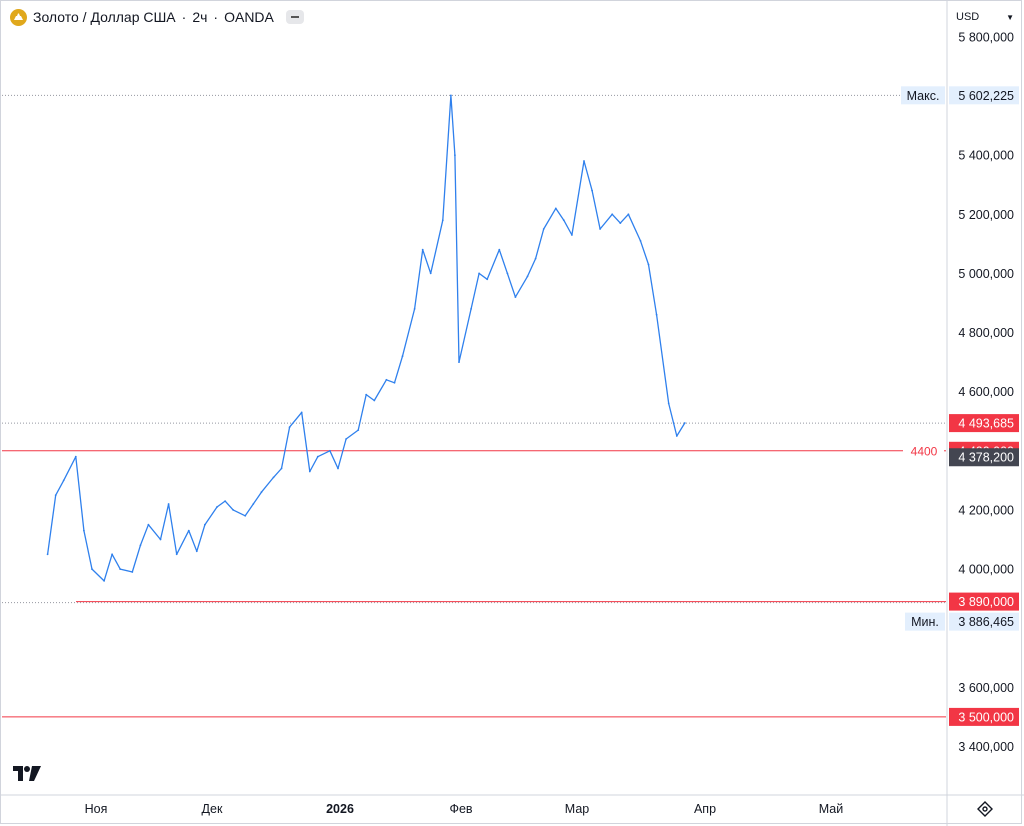 This screenshot has height=826, width=1024. Describe the element at coordinates (924, 451) in the screenshot. I see `level-line-text: 4400` at that location.